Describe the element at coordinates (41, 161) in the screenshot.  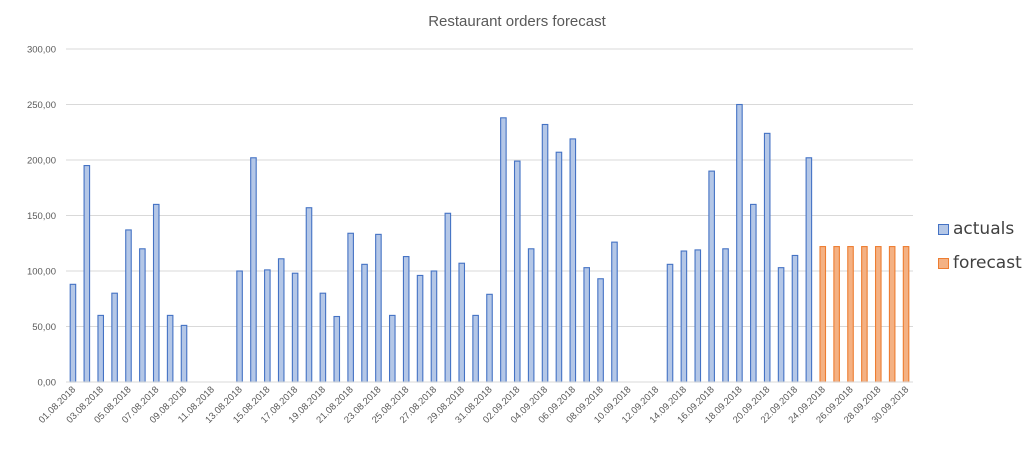
I see `y-tick-label: 200,00` at that location.